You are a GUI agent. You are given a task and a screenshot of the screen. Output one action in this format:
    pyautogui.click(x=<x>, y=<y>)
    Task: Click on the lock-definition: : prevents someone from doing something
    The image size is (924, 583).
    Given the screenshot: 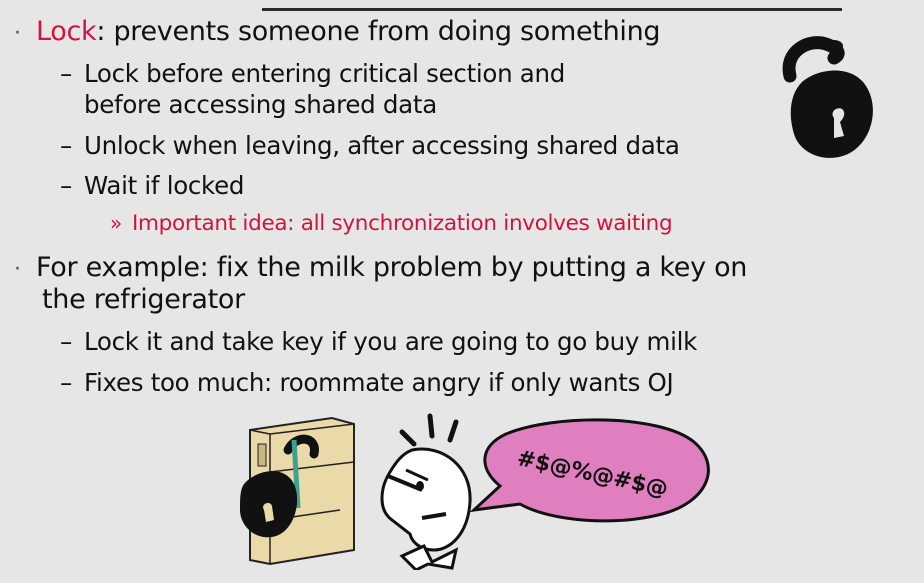 What is the action you would take?
    pyautogui.click(x=378, y=31)
    